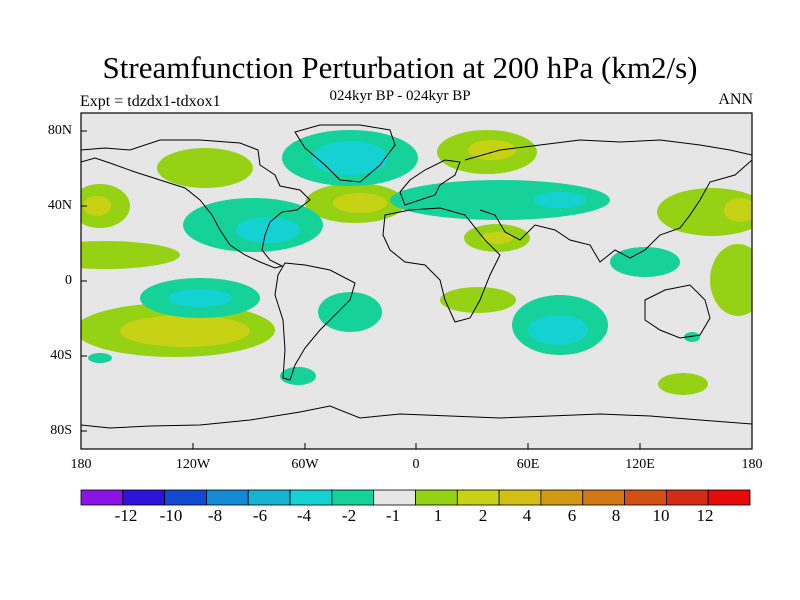  I want to click on anomaly-s-indian-ocean, so click(683, 384).